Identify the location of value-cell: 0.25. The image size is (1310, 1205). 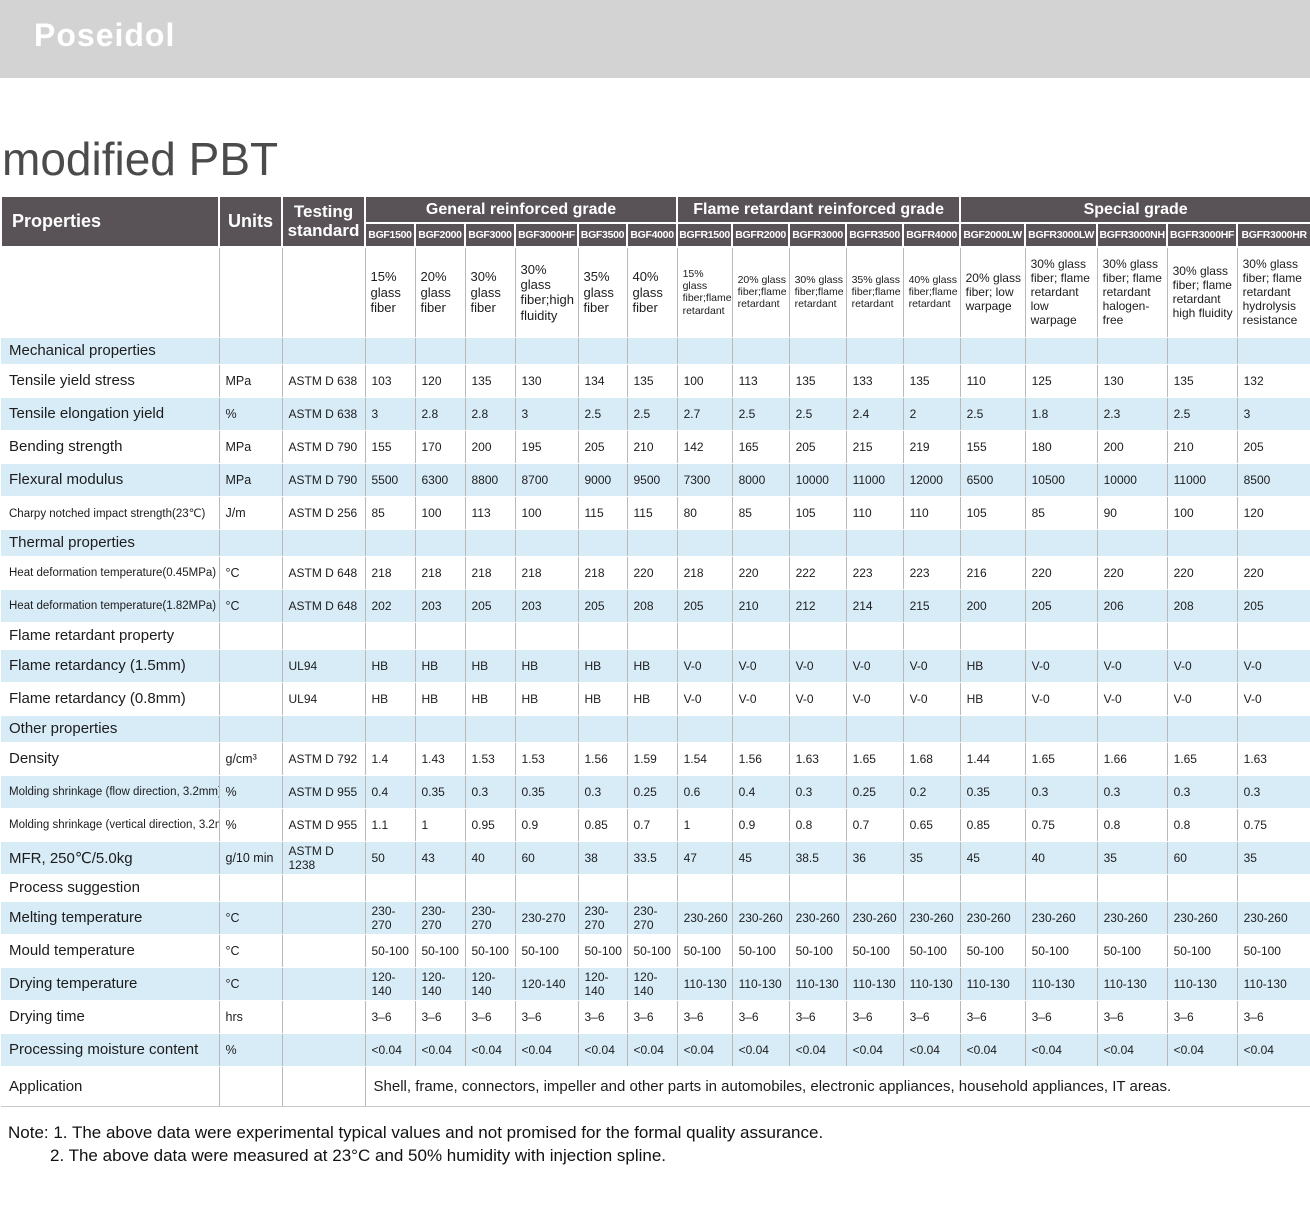
(875, 792).